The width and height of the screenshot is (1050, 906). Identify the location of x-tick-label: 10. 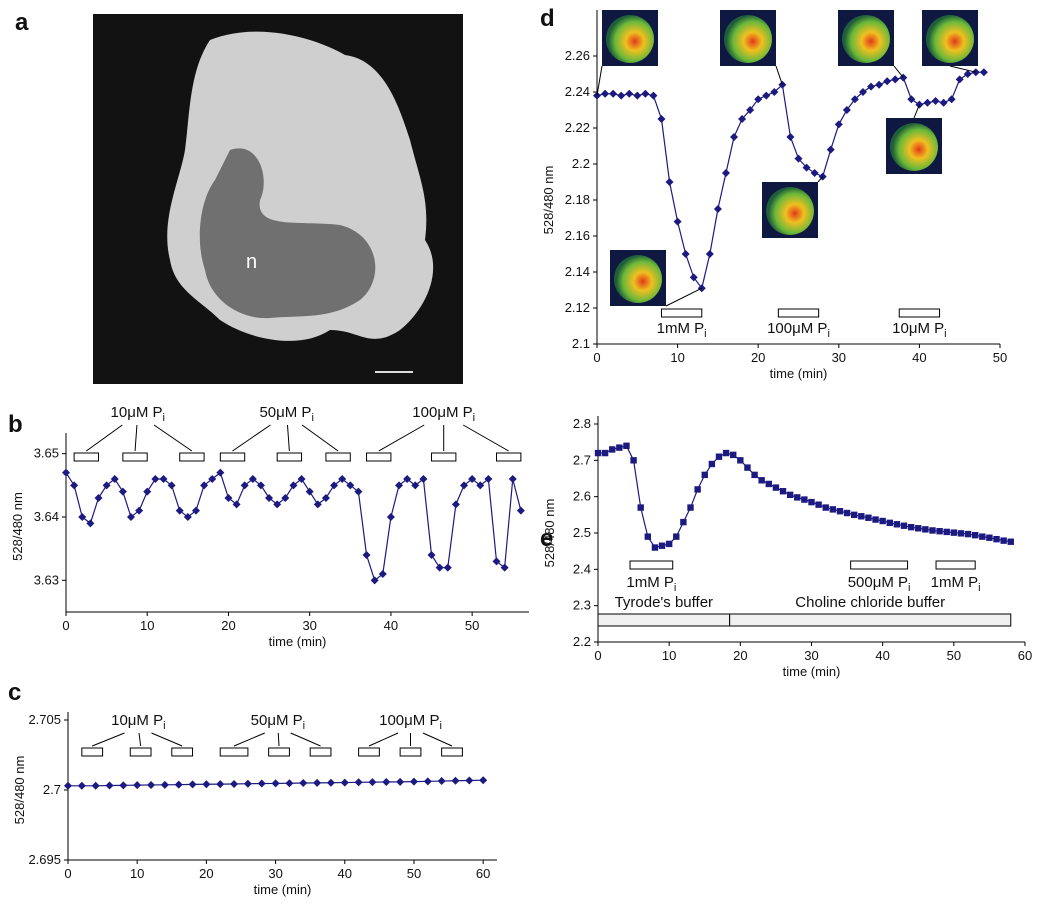
(669, 655).